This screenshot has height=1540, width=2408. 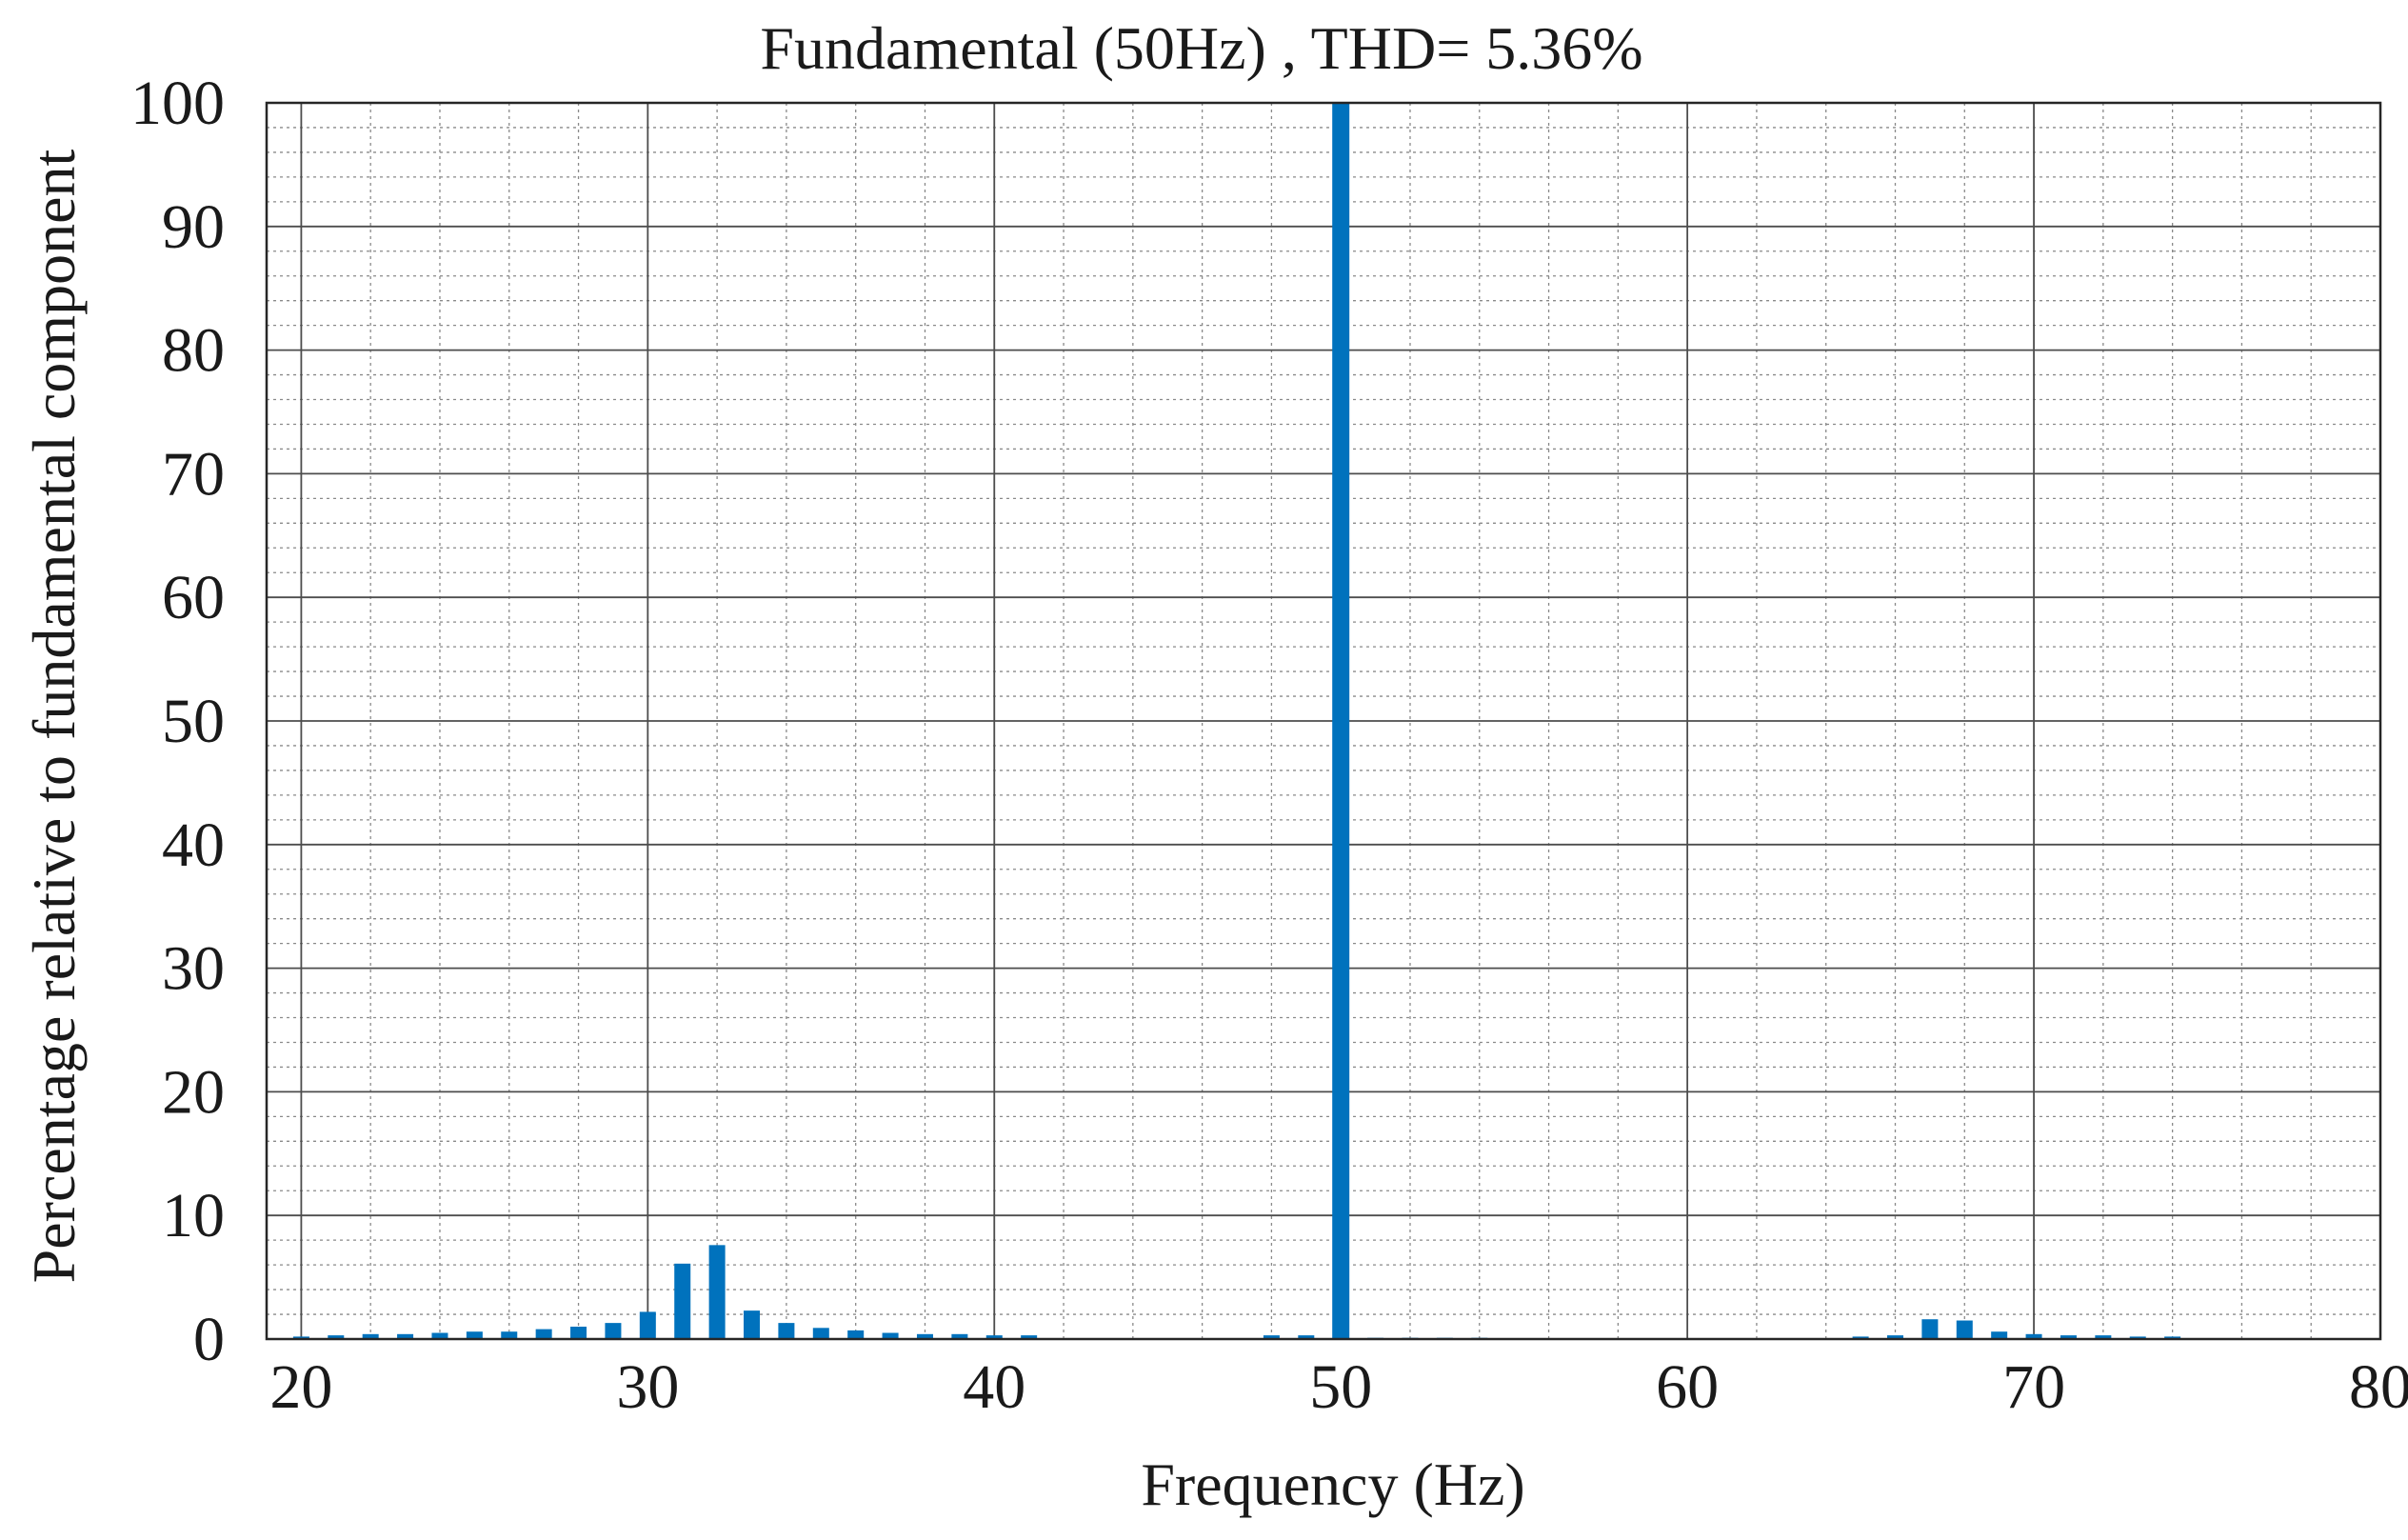 I want to click on x-tick-labels: 20 30 40 50 60 70 80, so click(x=1338, y=1387).